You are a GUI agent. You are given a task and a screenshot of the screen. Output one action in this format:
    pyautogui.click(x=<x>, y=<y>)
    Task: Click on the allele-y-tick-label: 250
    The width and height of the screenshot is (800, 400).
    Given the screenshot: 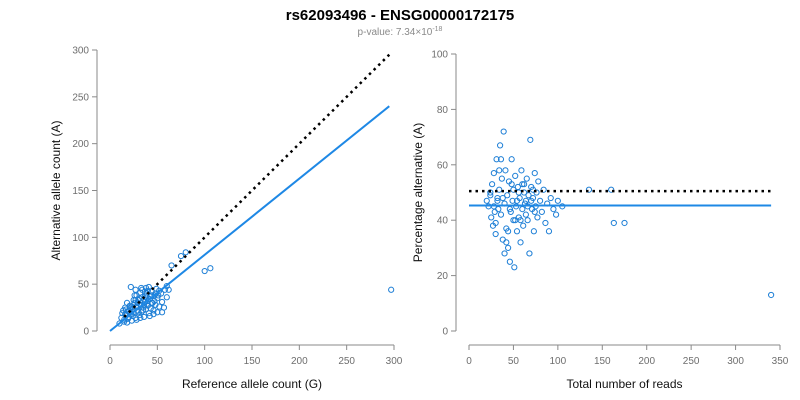 What is the action you would take?
    pyautogui.click(x=80, y=97)
    